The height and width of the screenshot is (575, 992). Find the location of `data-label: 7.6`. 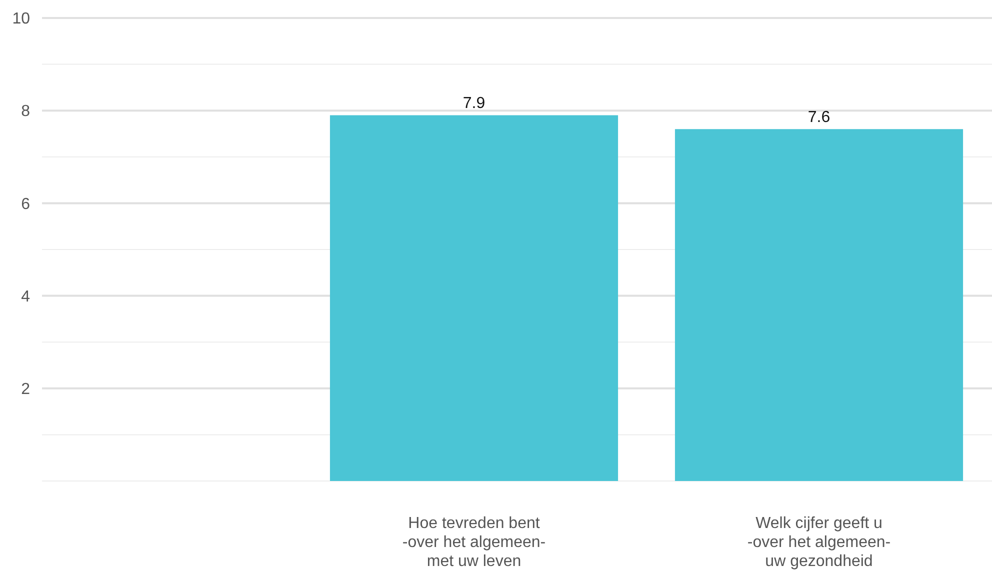

data-label: 7.6 is located at coordinates (819, 117).